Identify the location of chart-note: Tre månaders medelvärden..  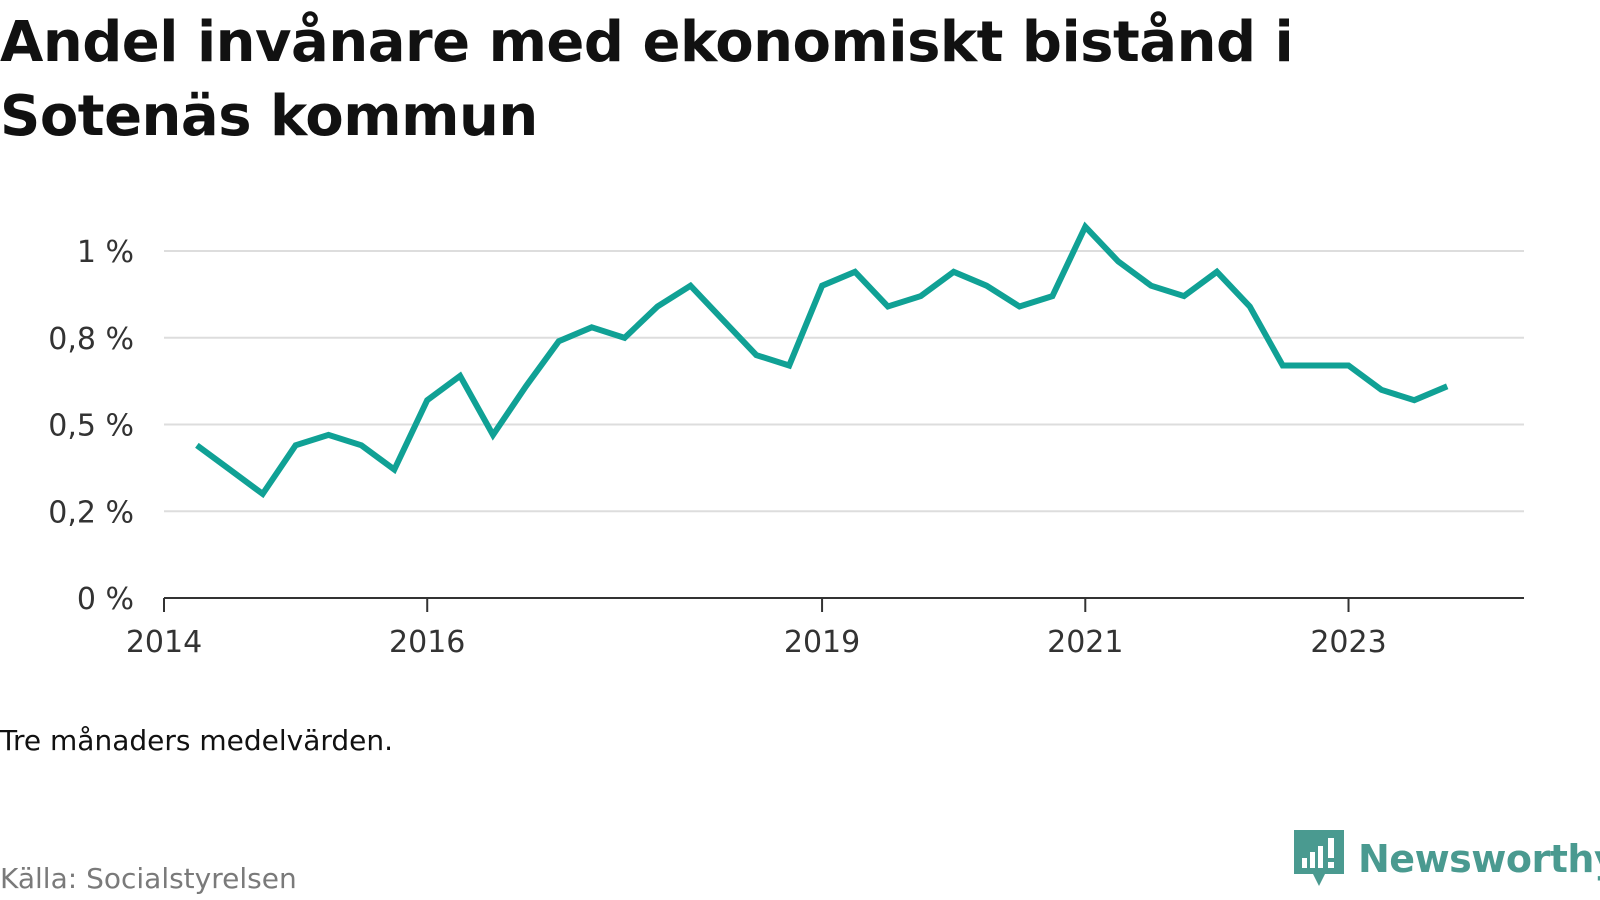
(197, 740).